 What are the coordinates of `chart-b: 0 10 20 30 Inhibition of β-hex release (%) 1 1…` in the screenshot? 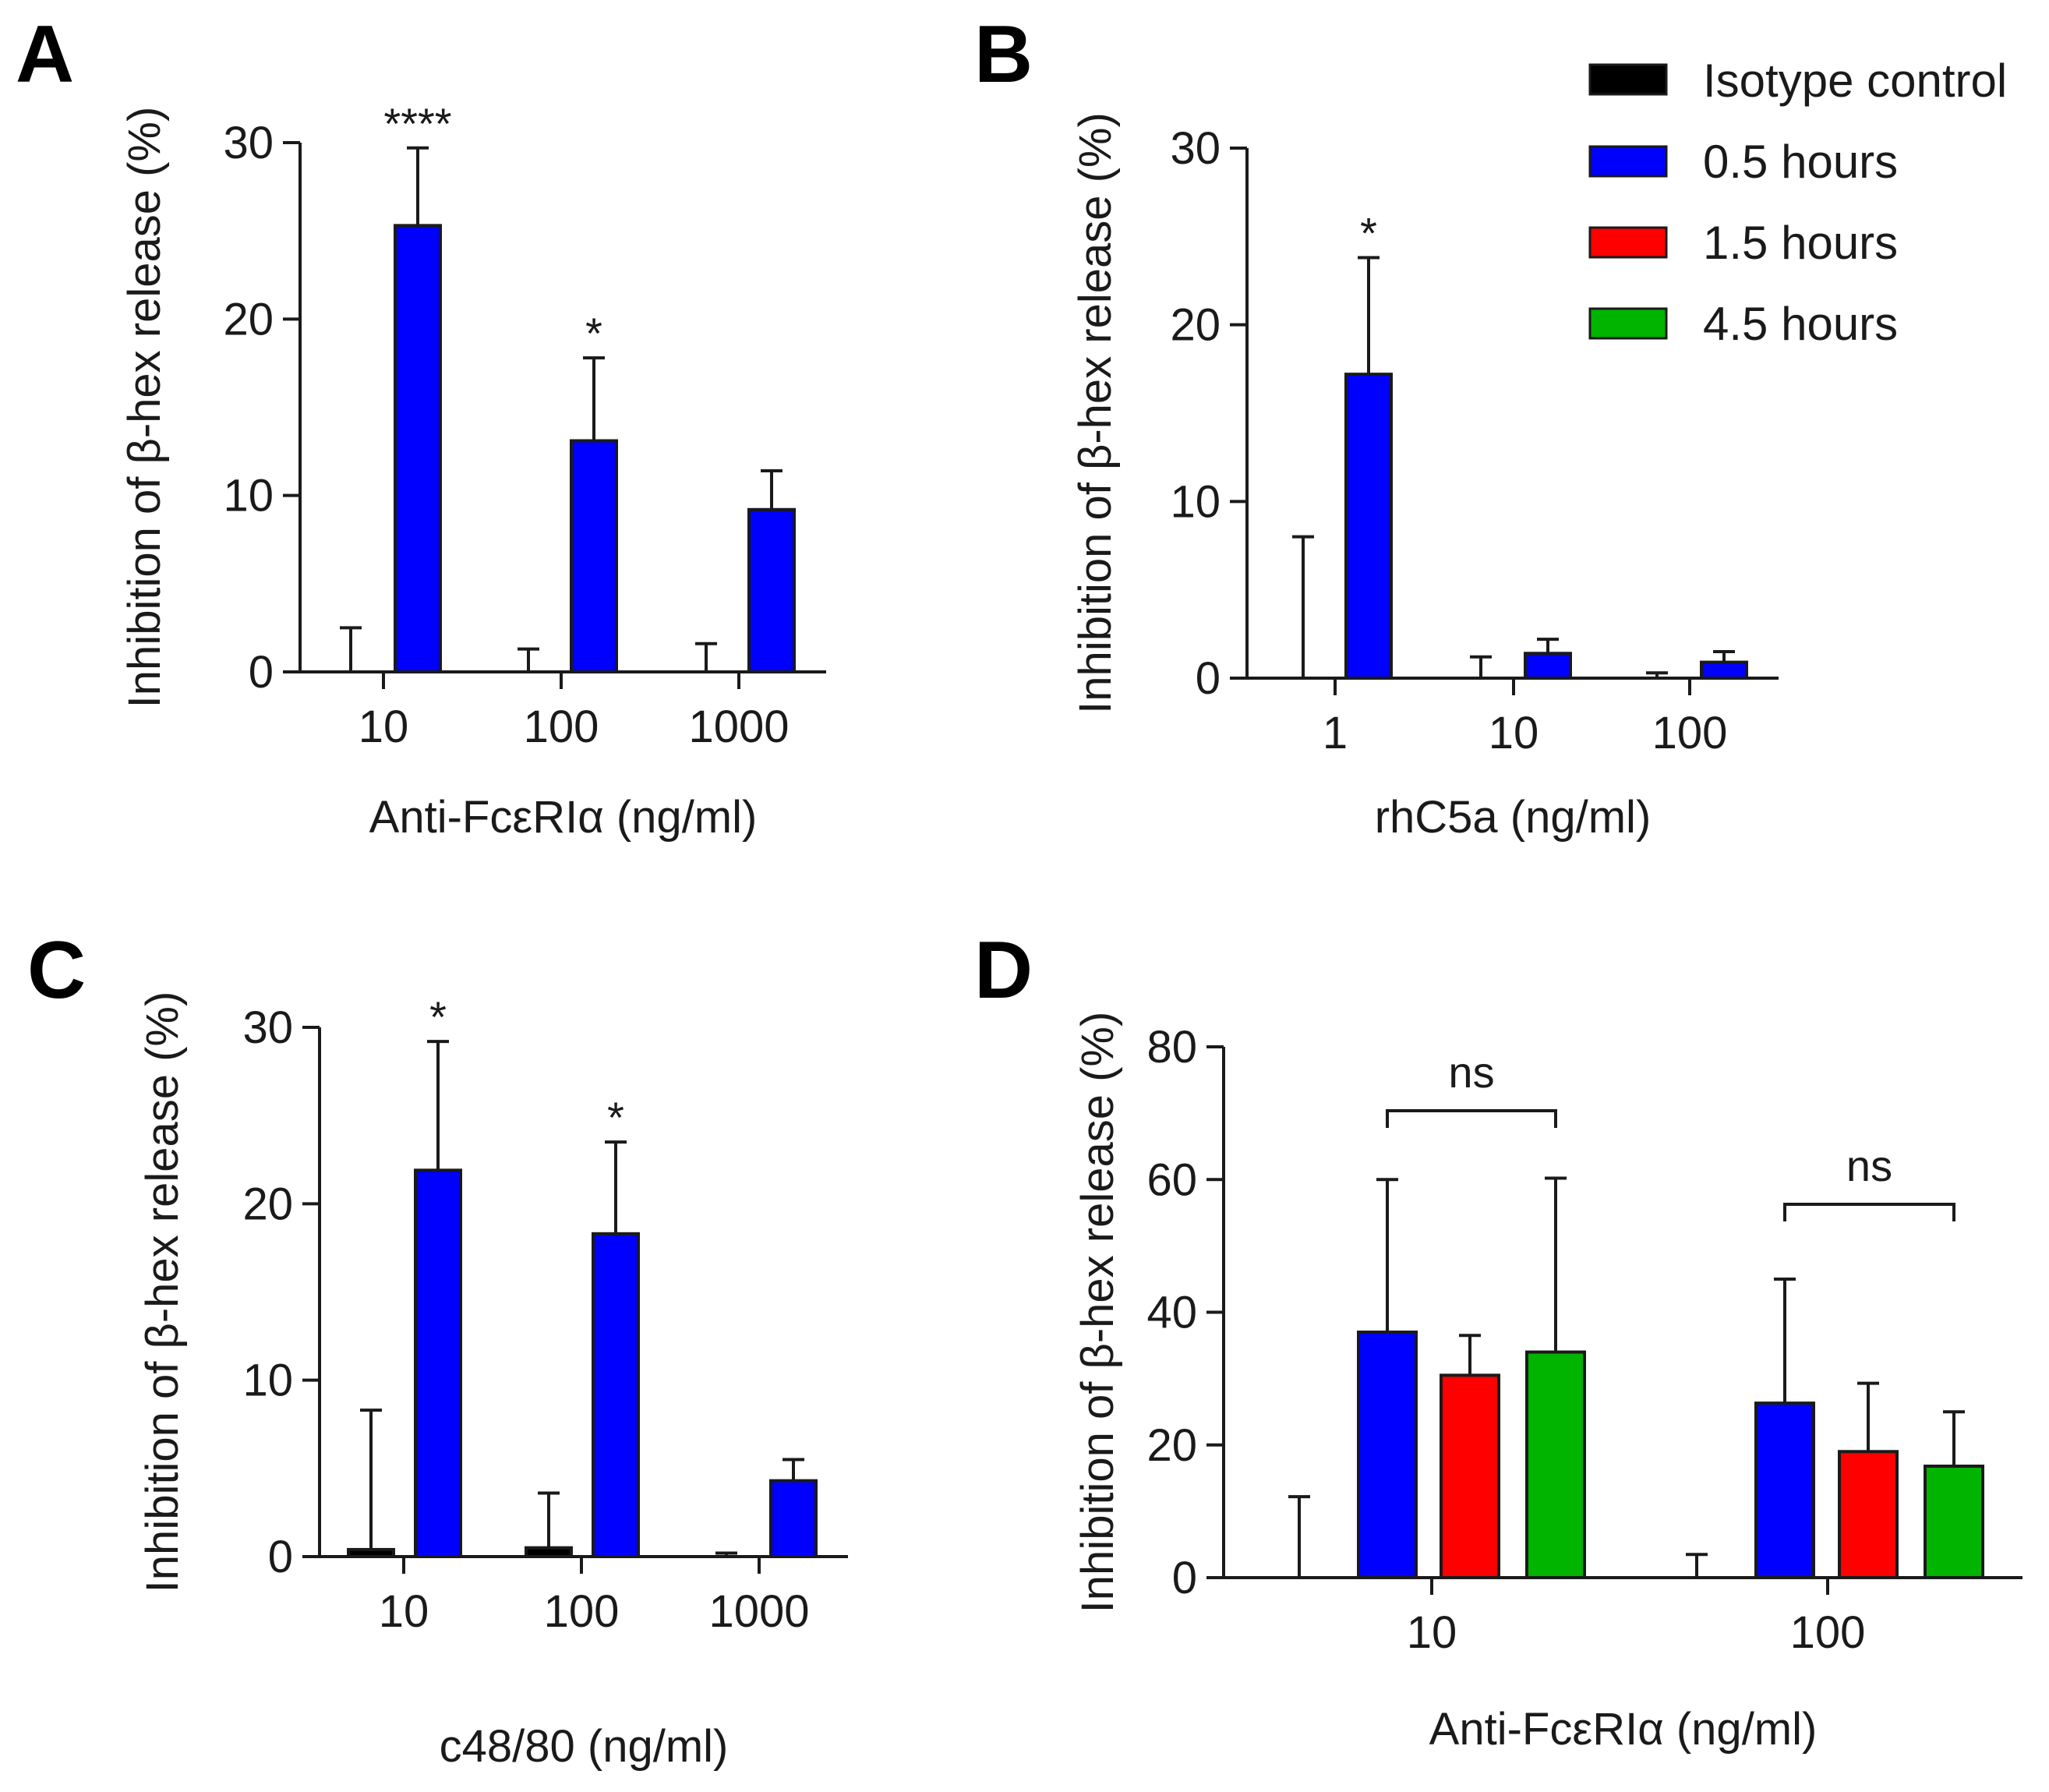 It's located at (1424, 478).